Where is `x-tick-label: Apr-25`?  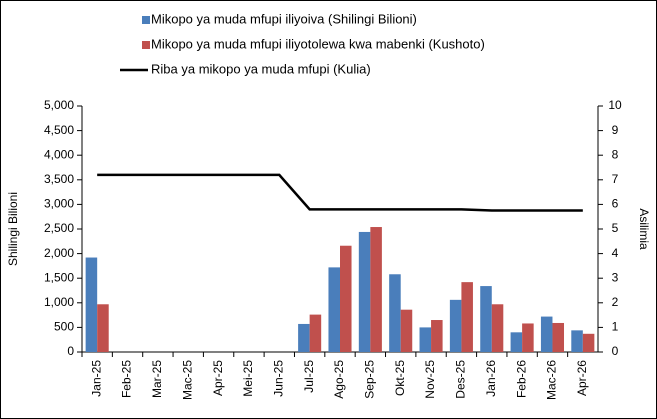
x-tick-label: Apr-25 is located at coordinates (218, 378).